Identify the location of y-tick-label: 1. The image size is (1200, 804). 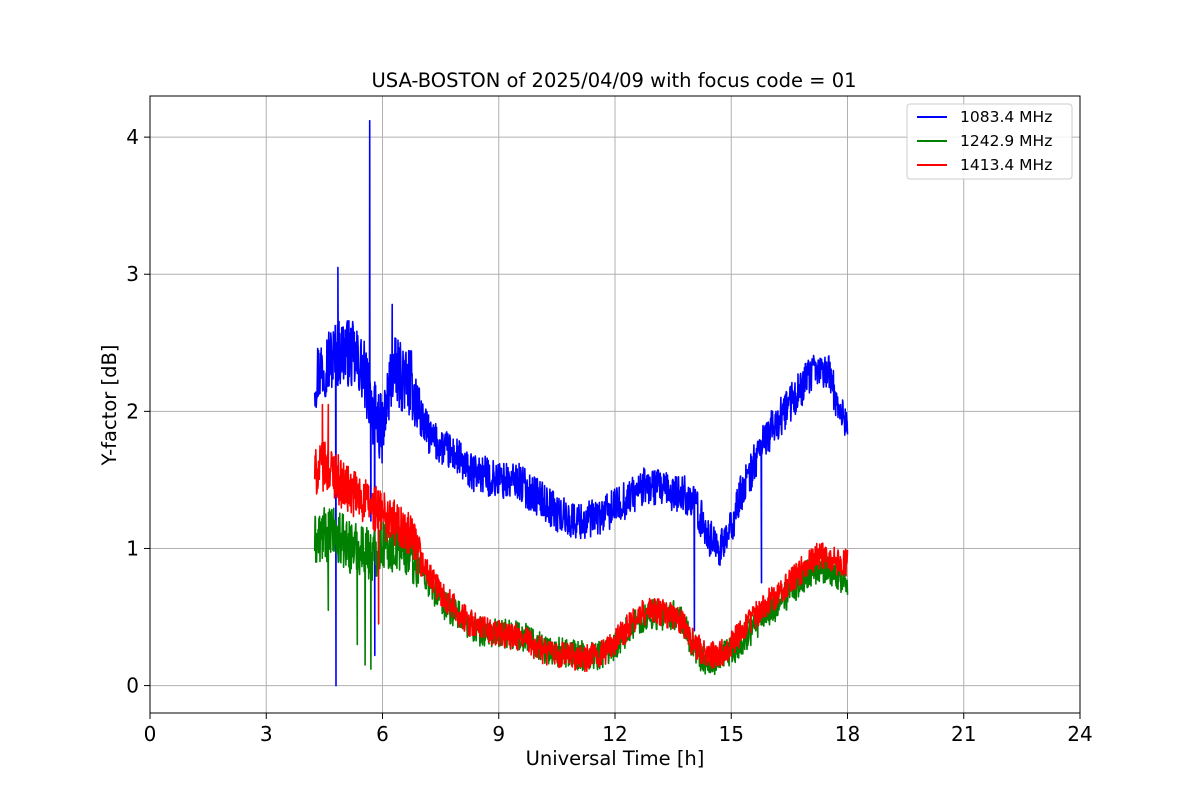
(132, 548).